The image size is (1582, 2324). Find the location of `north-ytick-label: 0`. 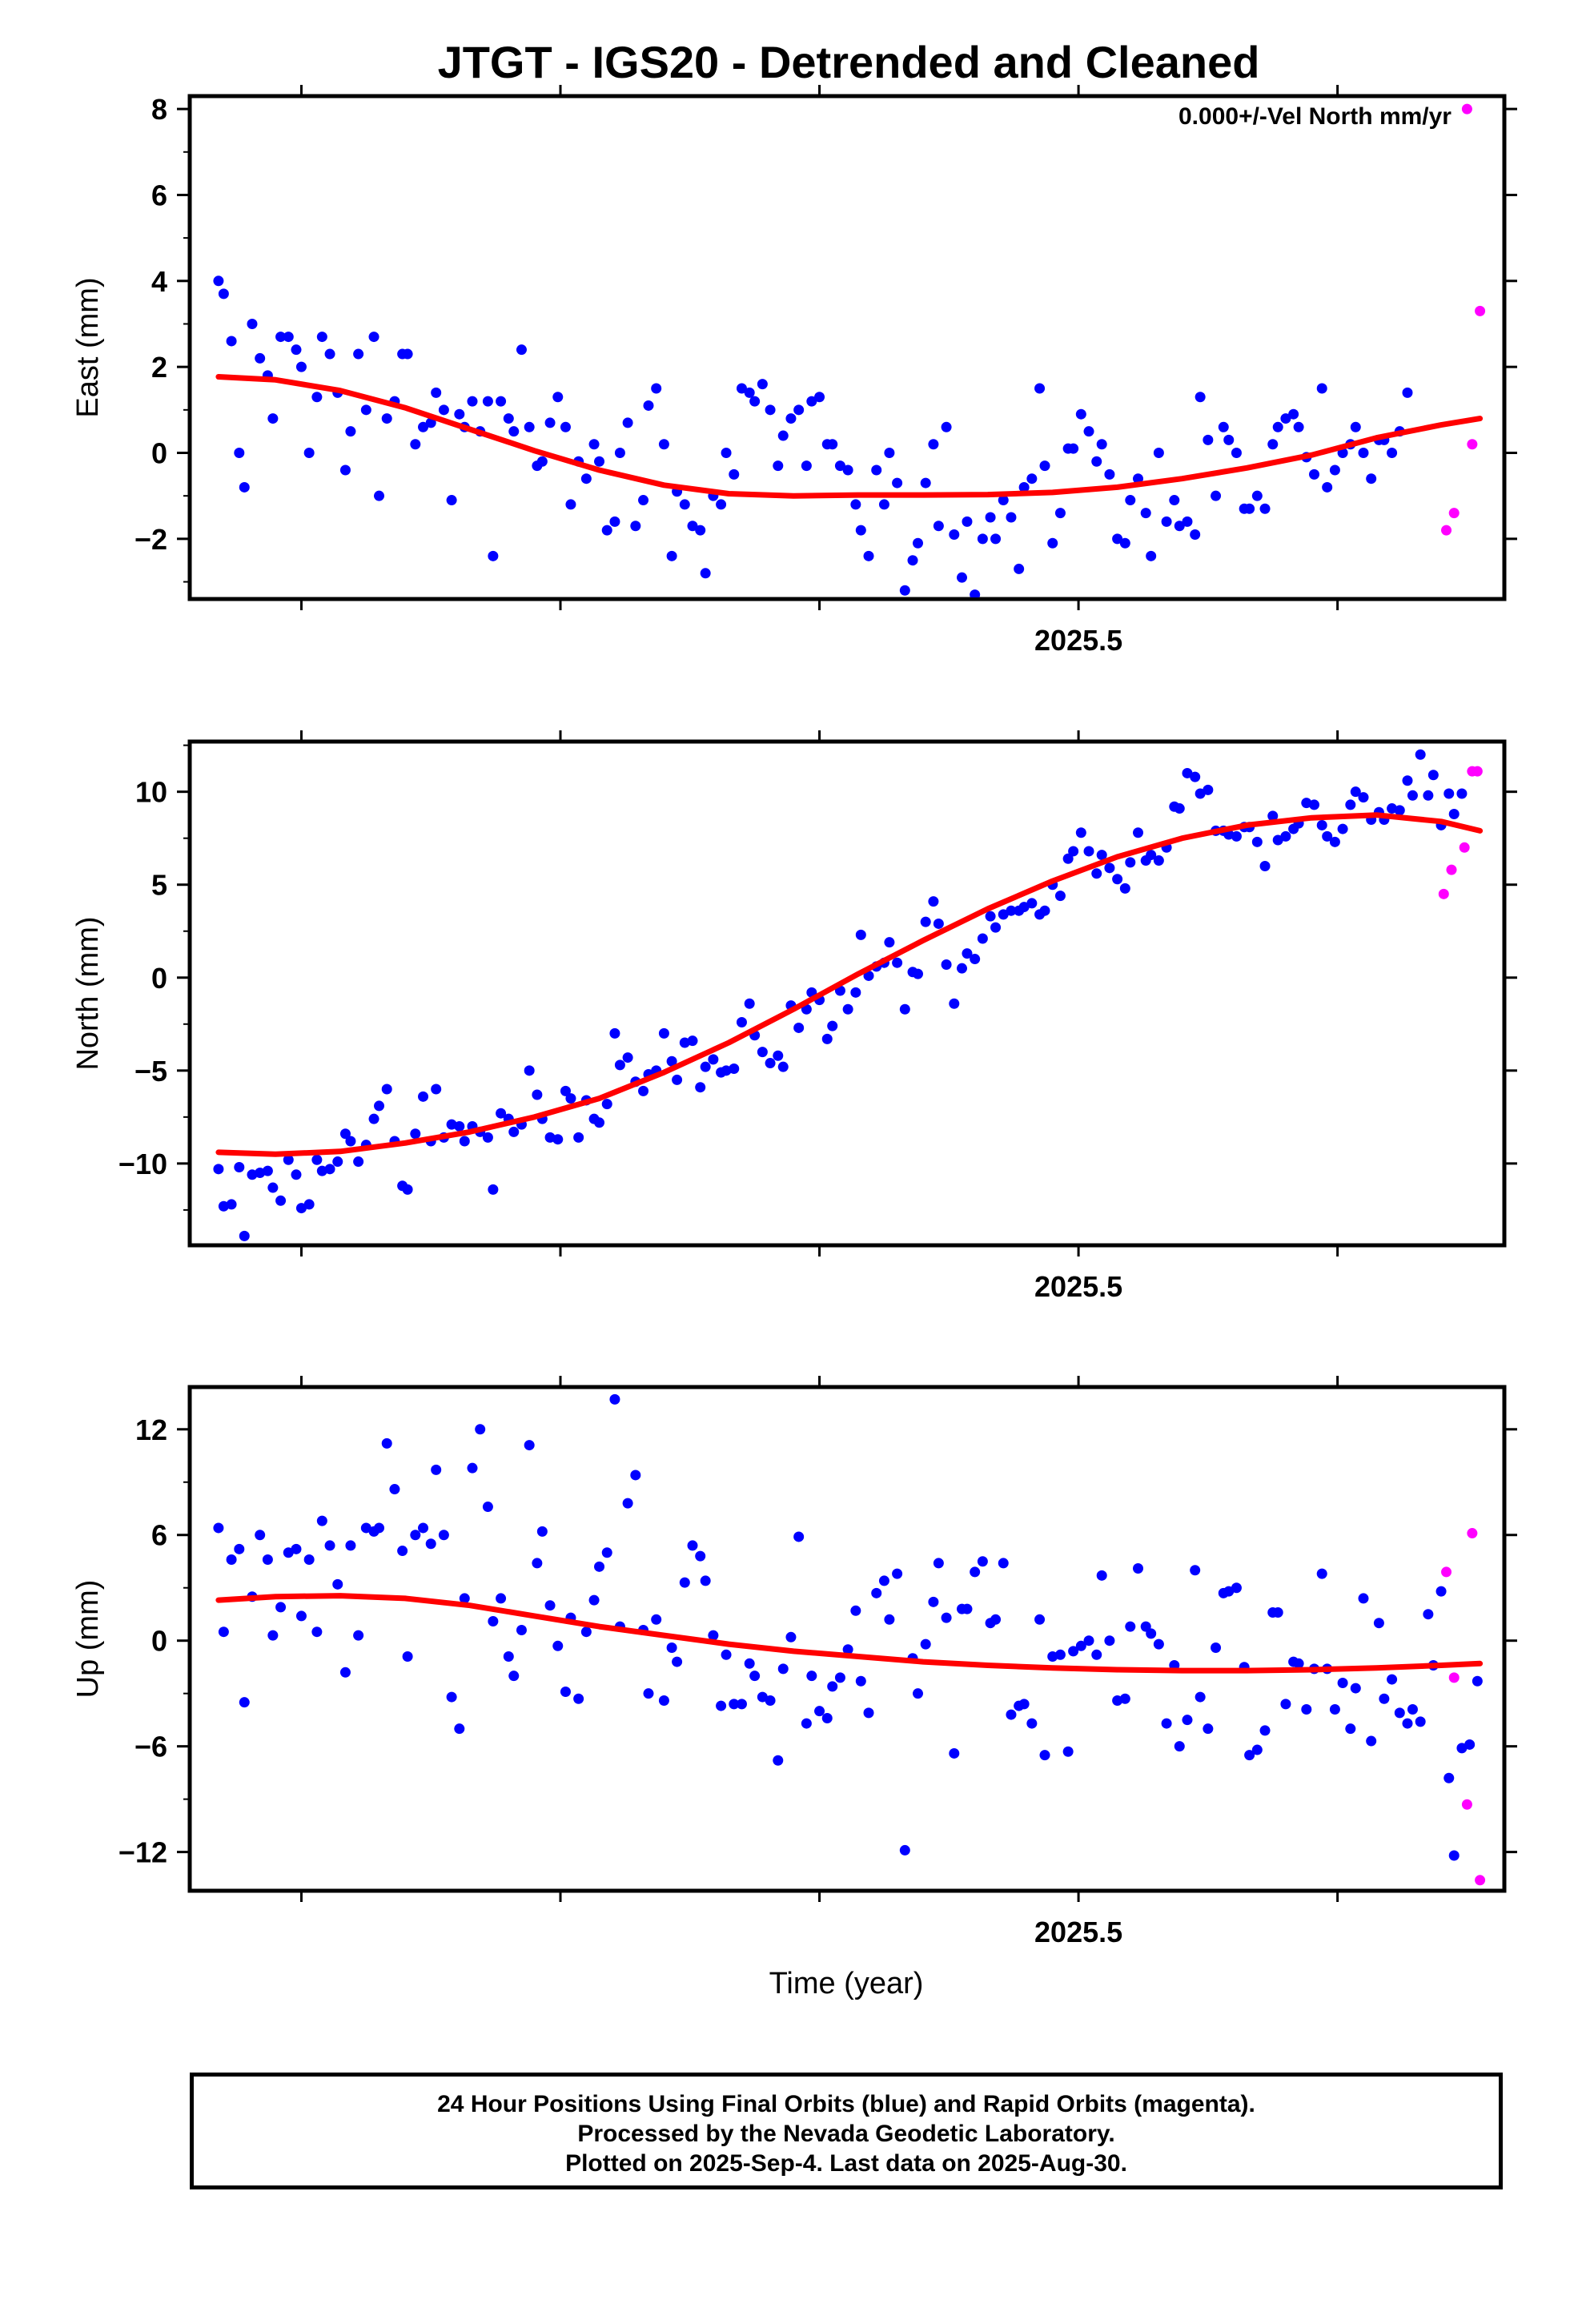

north-ytick-label: 0 is located at coordinates (159, 978).